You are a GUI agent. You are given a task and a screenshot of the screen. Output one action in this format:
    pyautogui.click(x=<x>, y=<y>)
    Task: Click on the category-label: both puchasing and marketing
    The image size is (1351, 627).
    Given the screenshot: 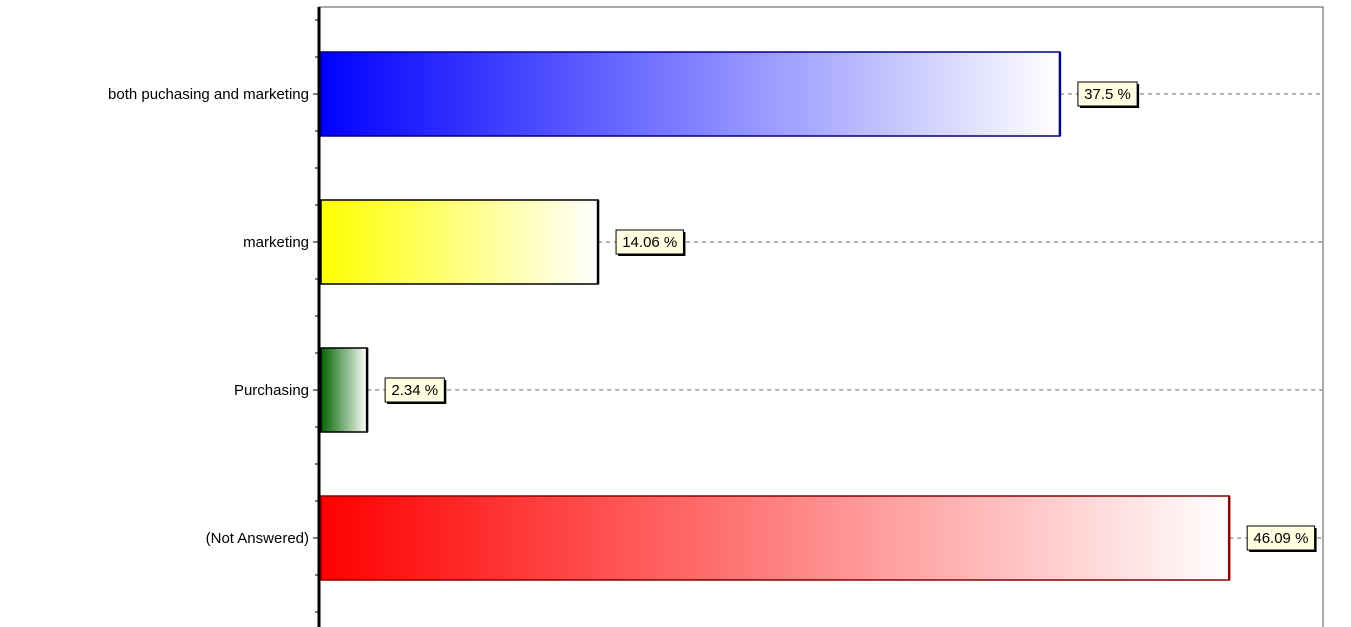 What is the action you would take?
    pyautogui.click(x=208, y=94)
    